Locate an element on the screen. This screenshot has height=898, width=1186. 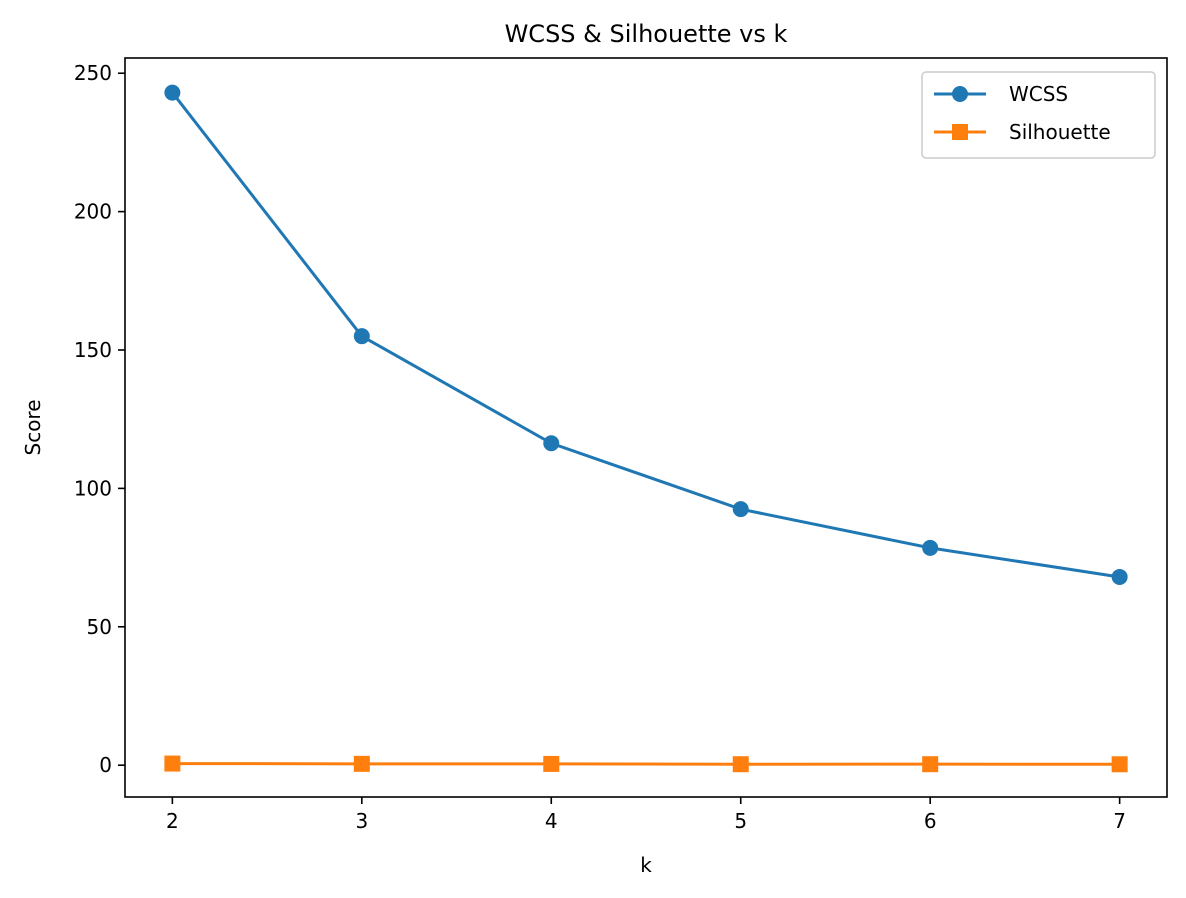
legend-marker-wcss is located at coordinates (960, 94).